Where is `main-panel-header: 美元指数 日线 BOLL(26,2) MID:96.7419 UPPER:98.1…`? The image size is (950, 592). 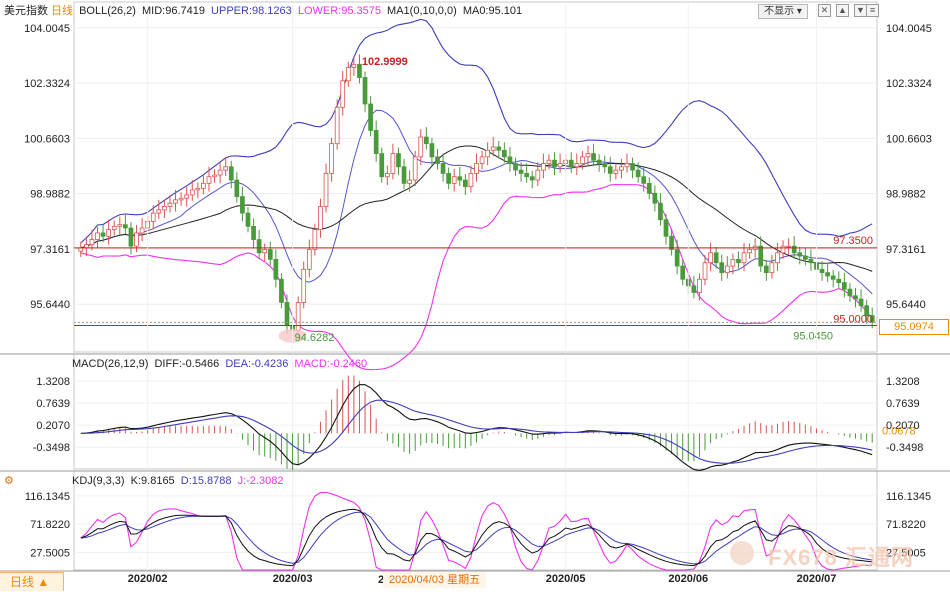
main-panel-header: 美元指数 日线 BOLL(26,2) MID:96.7419 UPPER:98.1… is located at coordinates (264, 11).